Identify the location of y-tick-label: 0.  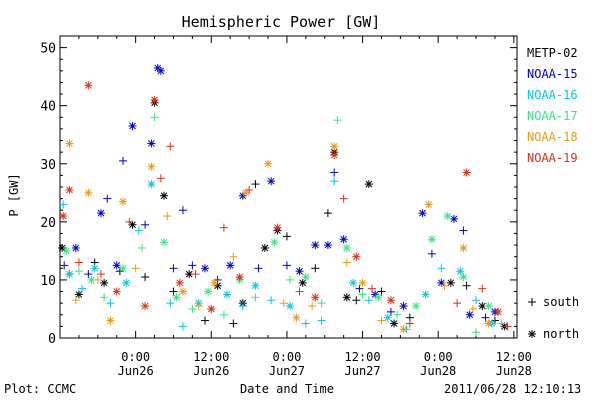
(52, 339).